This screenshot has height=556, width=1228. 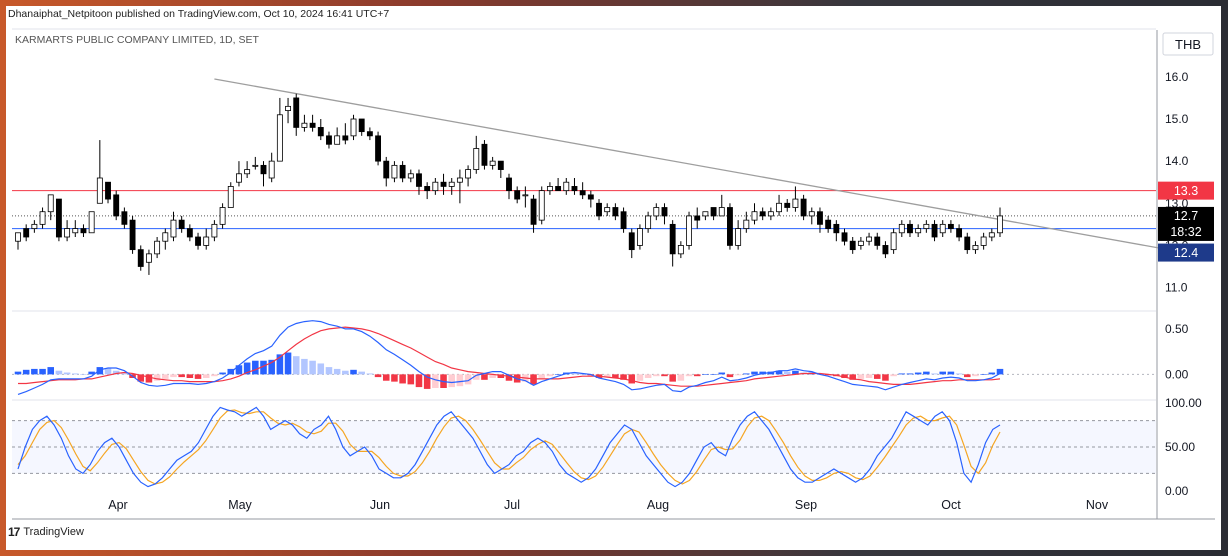 What do you see at coordinates (509, 447) in the screenshot?
I see `stoch-d-line` at bounding box center [509, 447].